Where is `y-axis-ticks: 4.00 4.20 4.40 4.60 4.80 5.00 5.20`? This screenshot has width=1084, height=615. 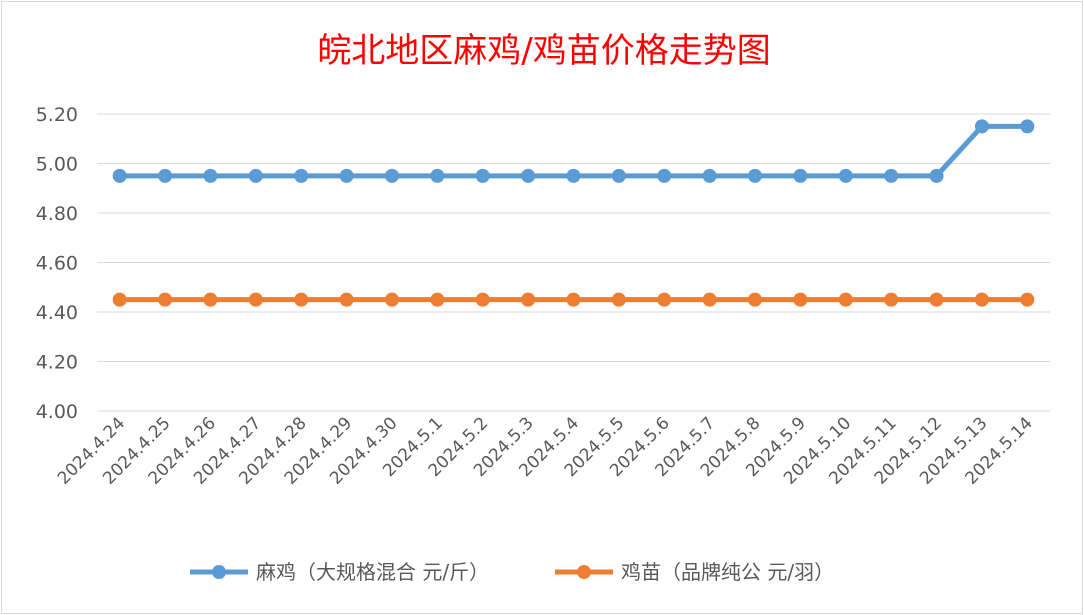 y-axis-ticks: 4.00 4.20 4.40 4.60 4.80 5.00 5.20 is located at coordinates (57, 263).